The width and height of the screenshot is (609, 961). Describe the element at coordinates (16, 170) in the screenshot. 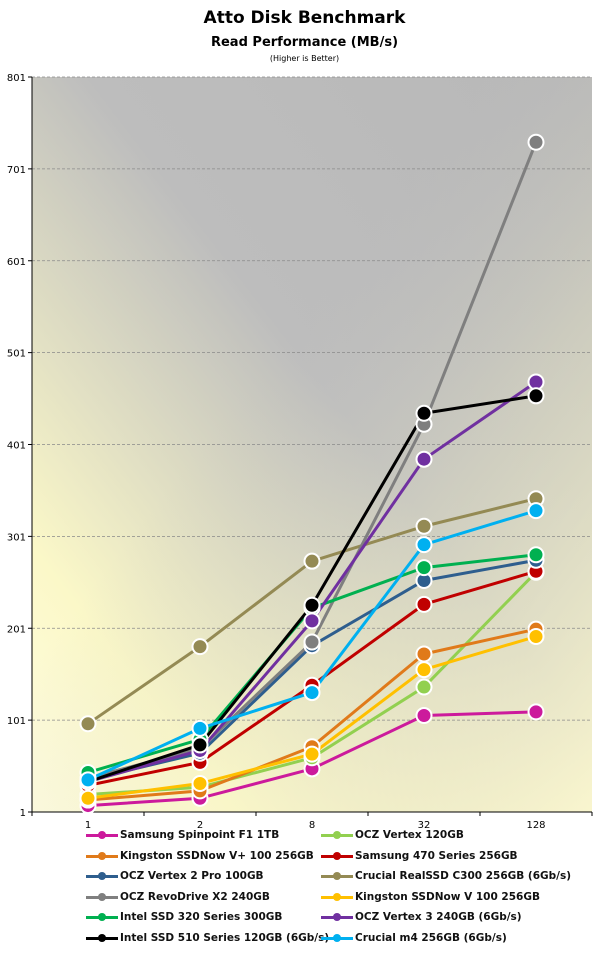

I see `y-tick-label: 701` at that location.